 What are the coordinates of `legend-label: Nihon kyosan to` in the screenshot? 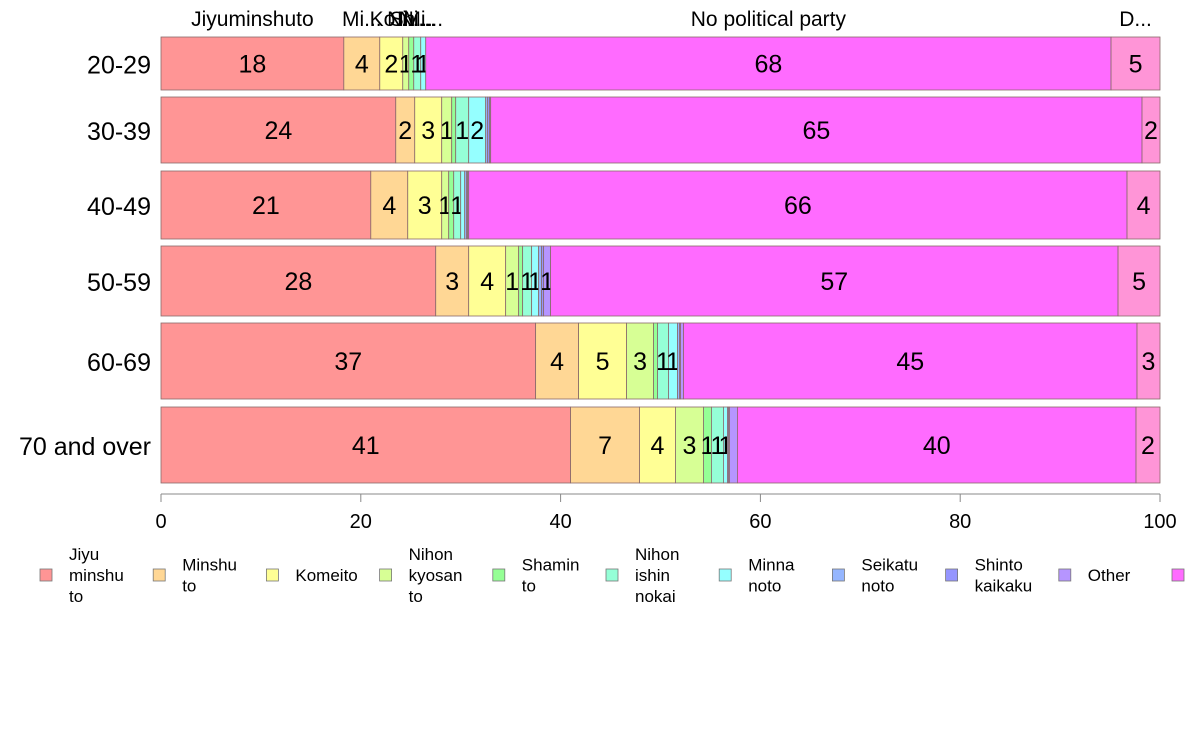 It's located at (436, 575).